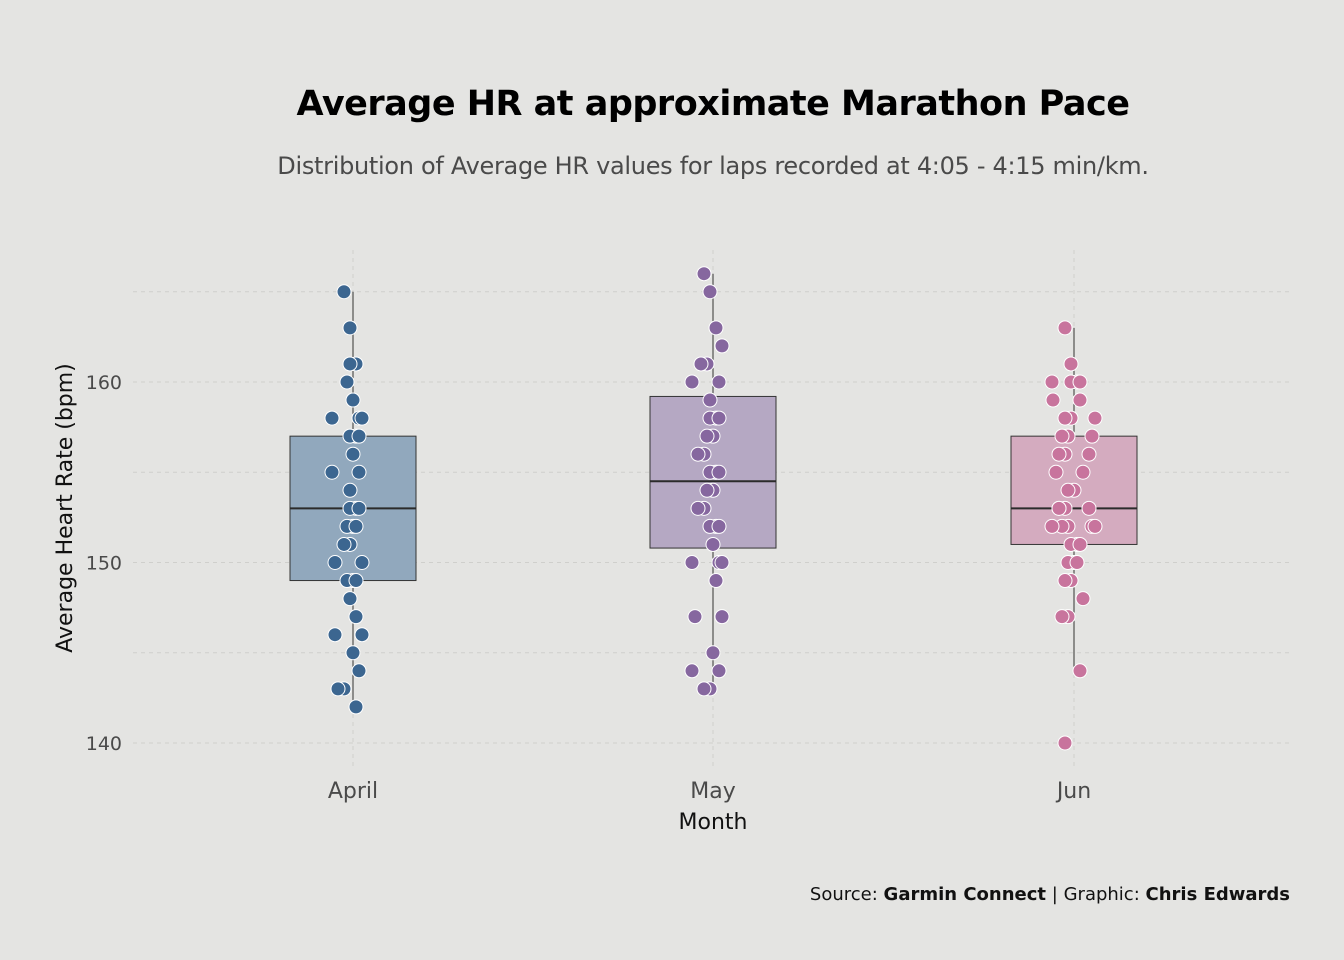 This screenshot has width=1344, height=960. Describe the element at coordinates (712, 791) in the screenshot. I see `x-tick-label: May` at that location.